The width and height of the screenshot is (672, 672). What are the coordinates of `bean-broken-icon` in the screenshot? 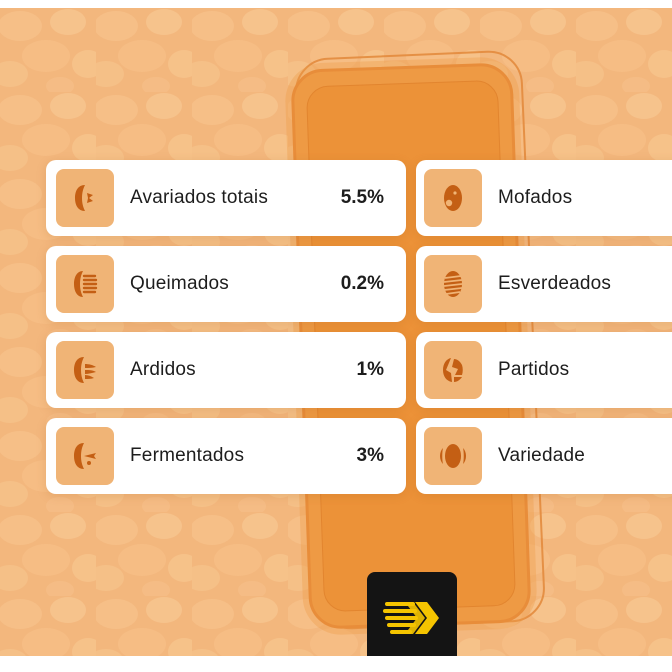 It's located at (453, 370).